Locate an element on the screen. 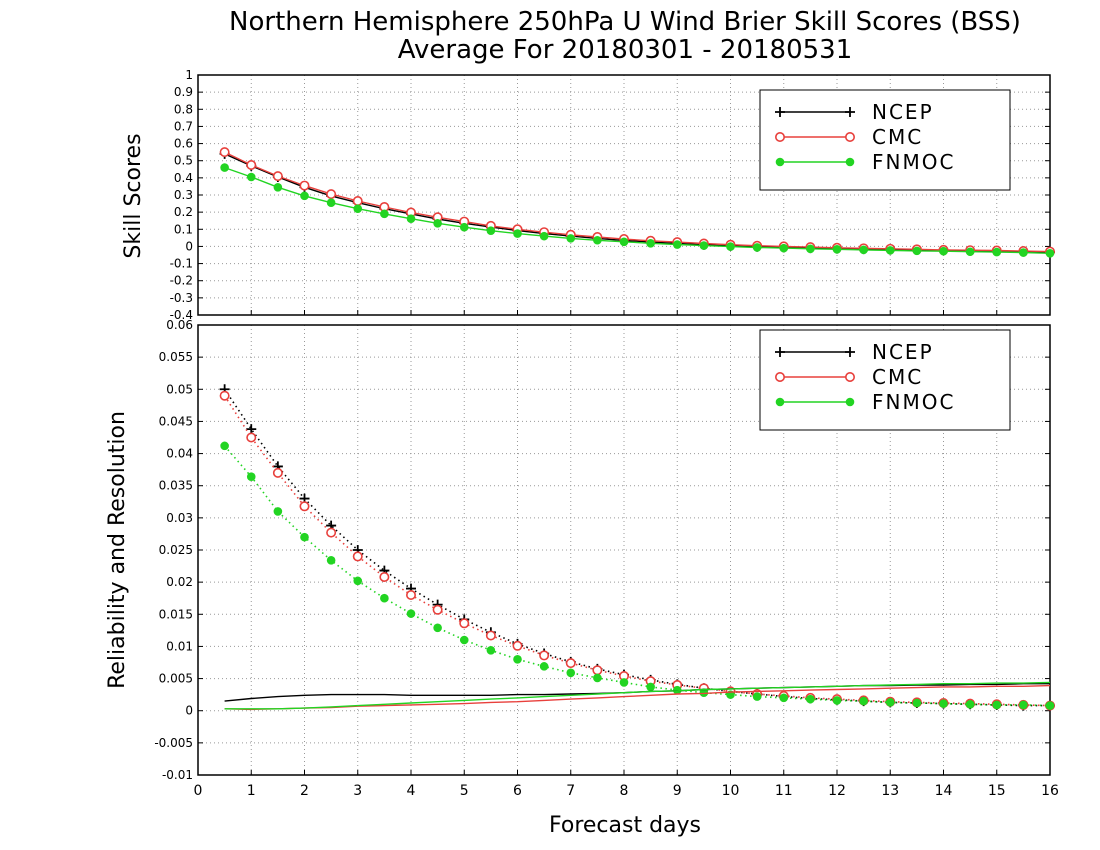 The width and height of the screenshot is (1100, 850). x-tick-label: 7 is located at coordinates (570, 791).